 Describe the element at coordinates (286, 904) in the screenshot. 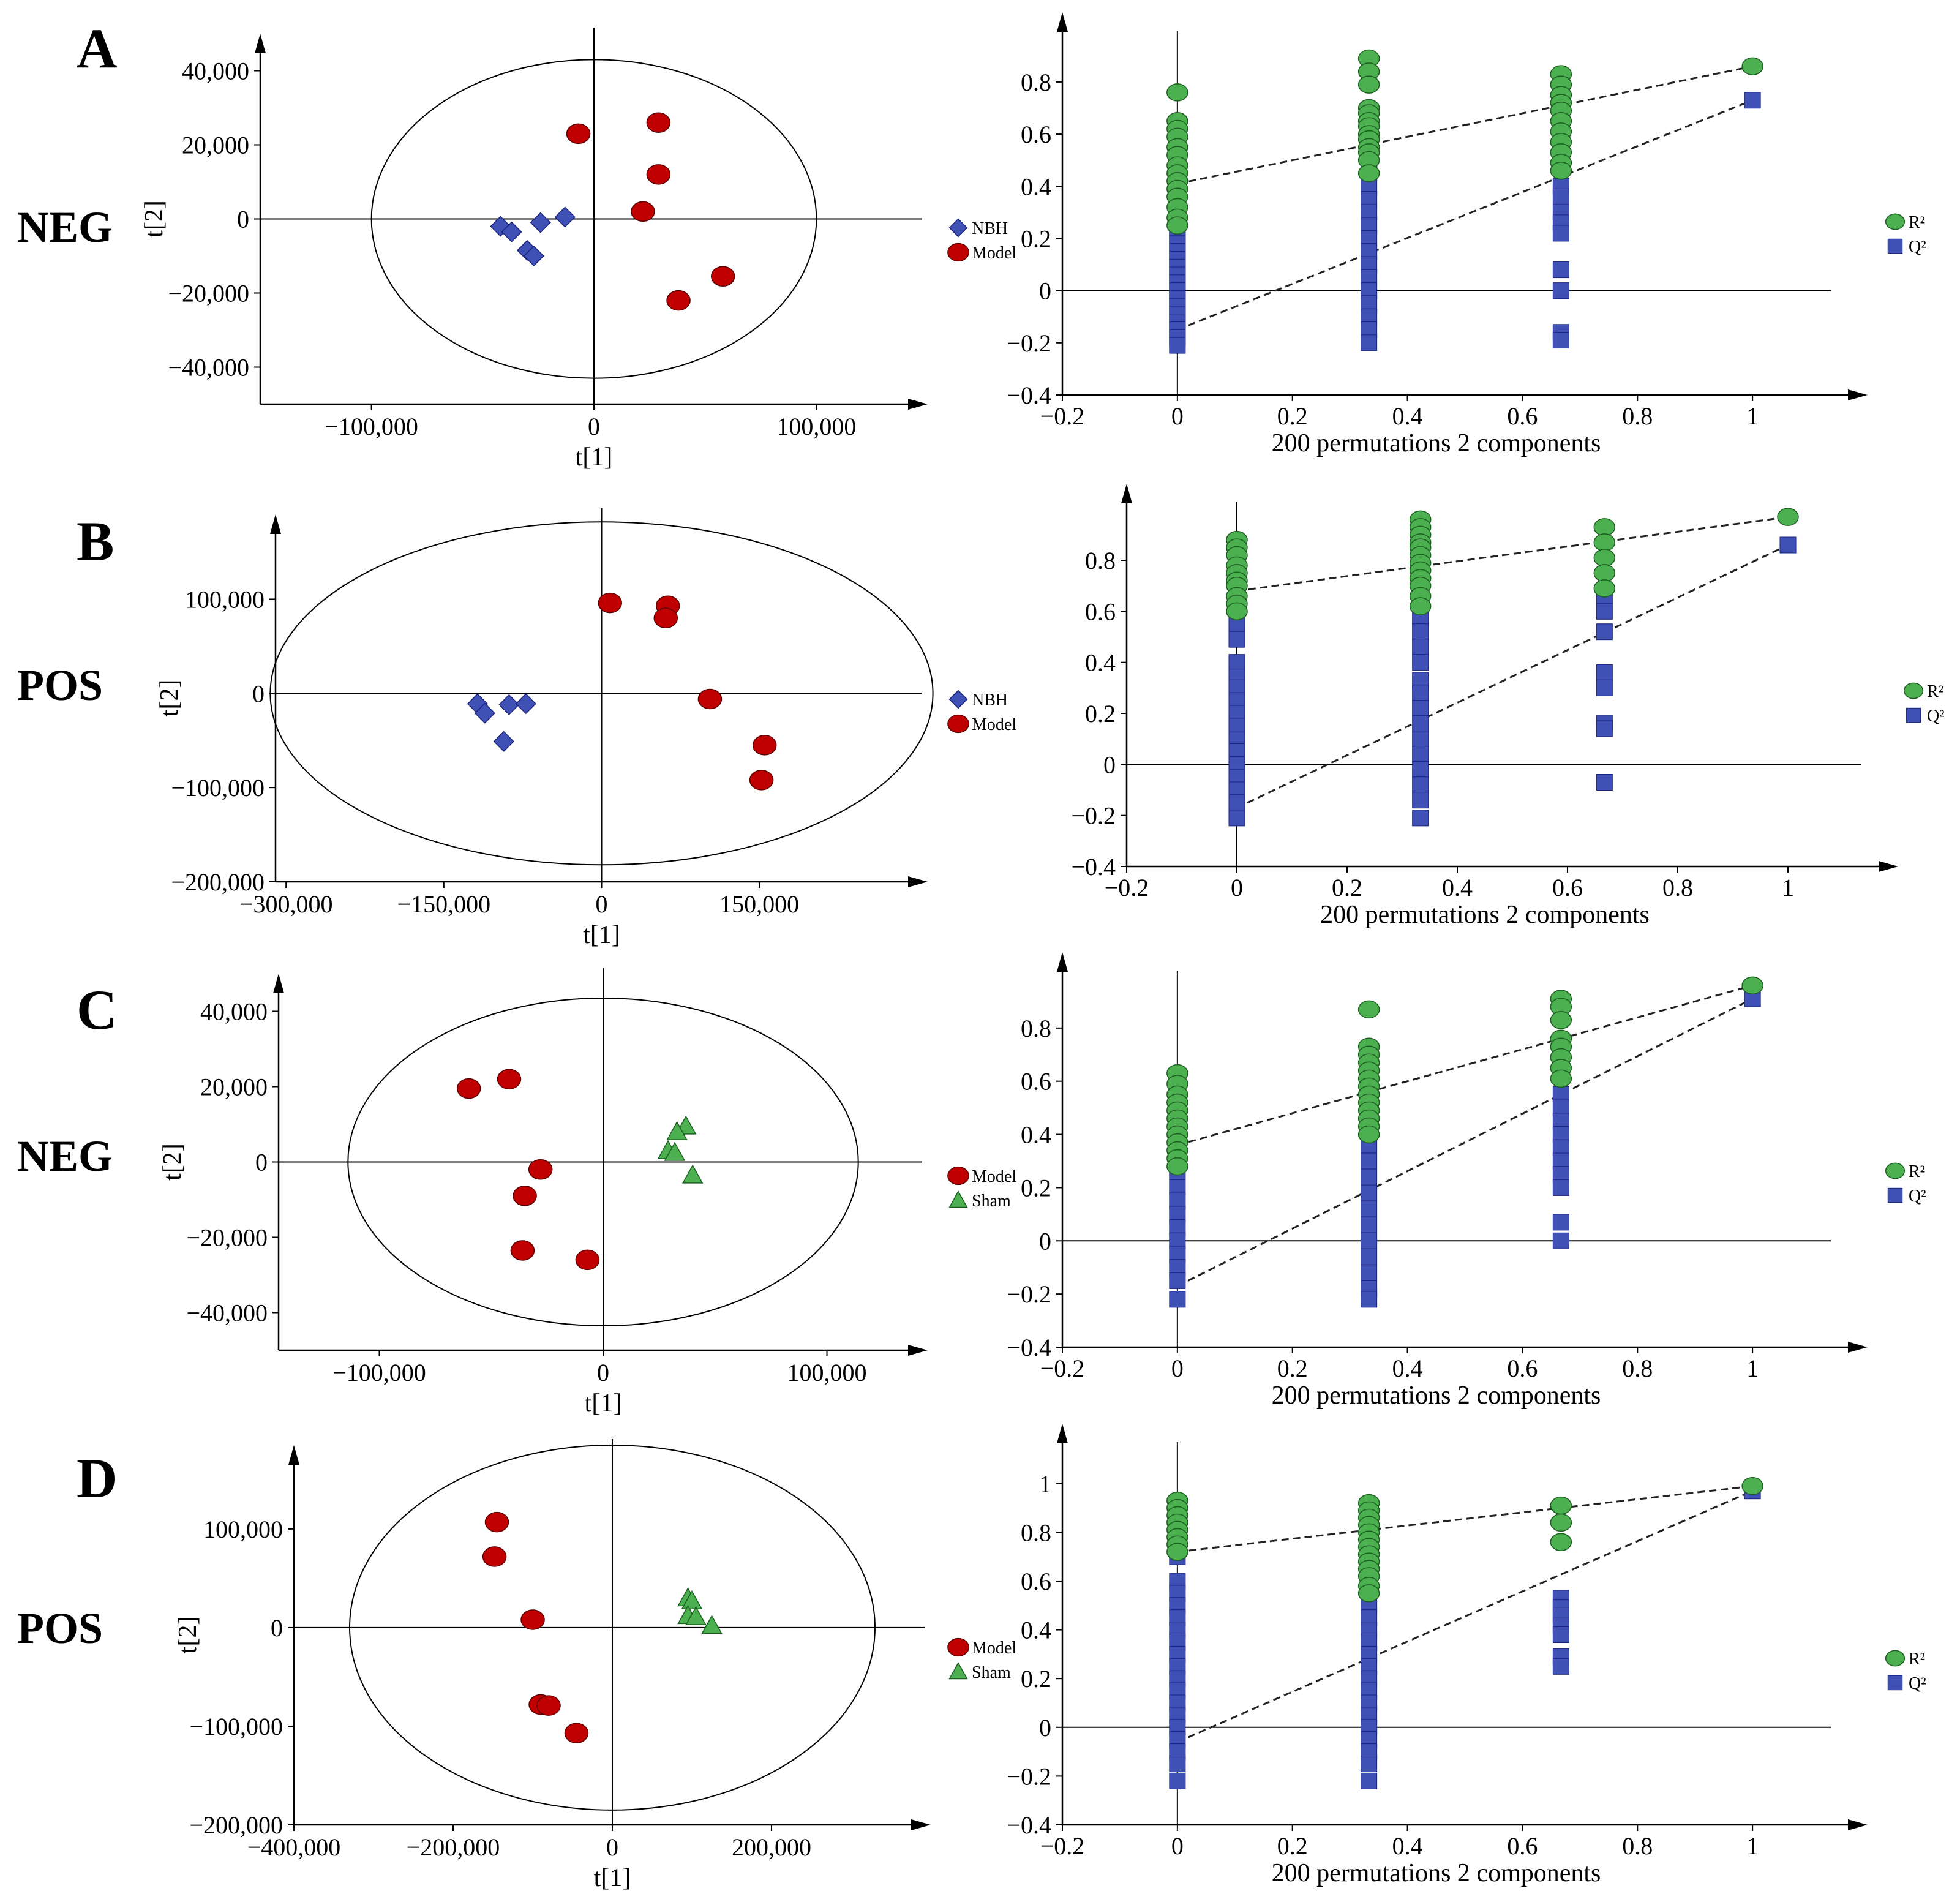

I see `x-tick-label: −300,000` at that location.